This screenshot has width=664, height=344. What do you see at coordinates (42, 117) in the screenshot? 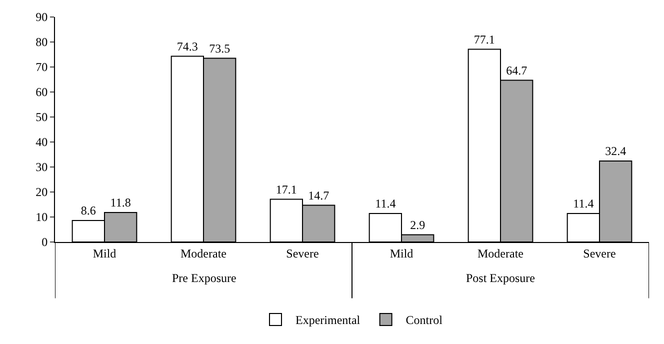
I see `y-tick-label: 50` at bounding box center [42, 117].